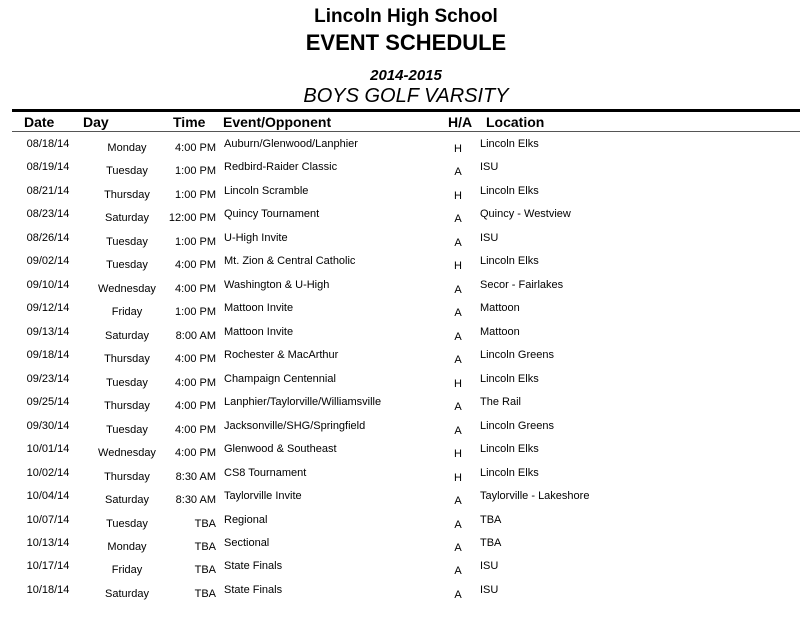 The height and width of the screenshot is (631, 800). I want to click on cell-event: CS8 Tournament, so click(265, 472).